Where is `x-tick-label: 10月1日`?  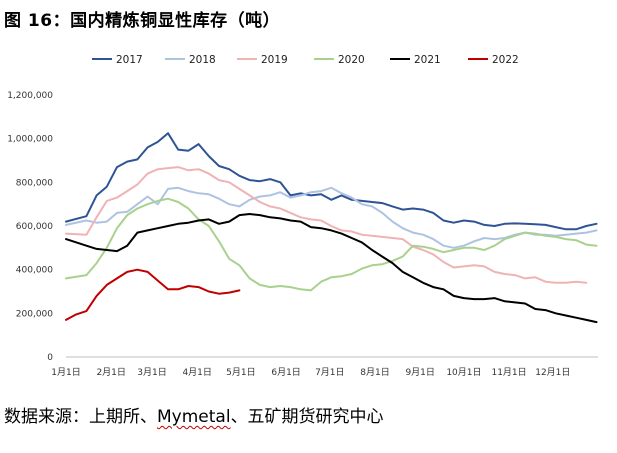
x-tick-label: 10月1日 is located at coordinates (463, 372).